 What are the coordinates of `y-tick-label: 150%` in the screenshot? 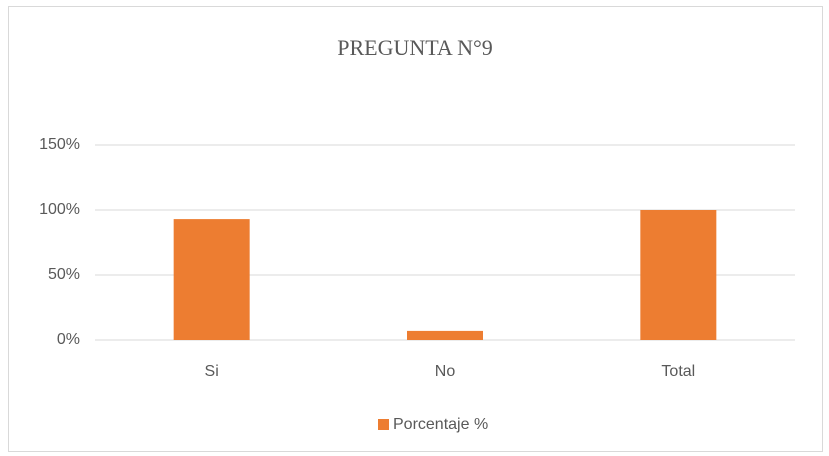 It's located at (59, 144).